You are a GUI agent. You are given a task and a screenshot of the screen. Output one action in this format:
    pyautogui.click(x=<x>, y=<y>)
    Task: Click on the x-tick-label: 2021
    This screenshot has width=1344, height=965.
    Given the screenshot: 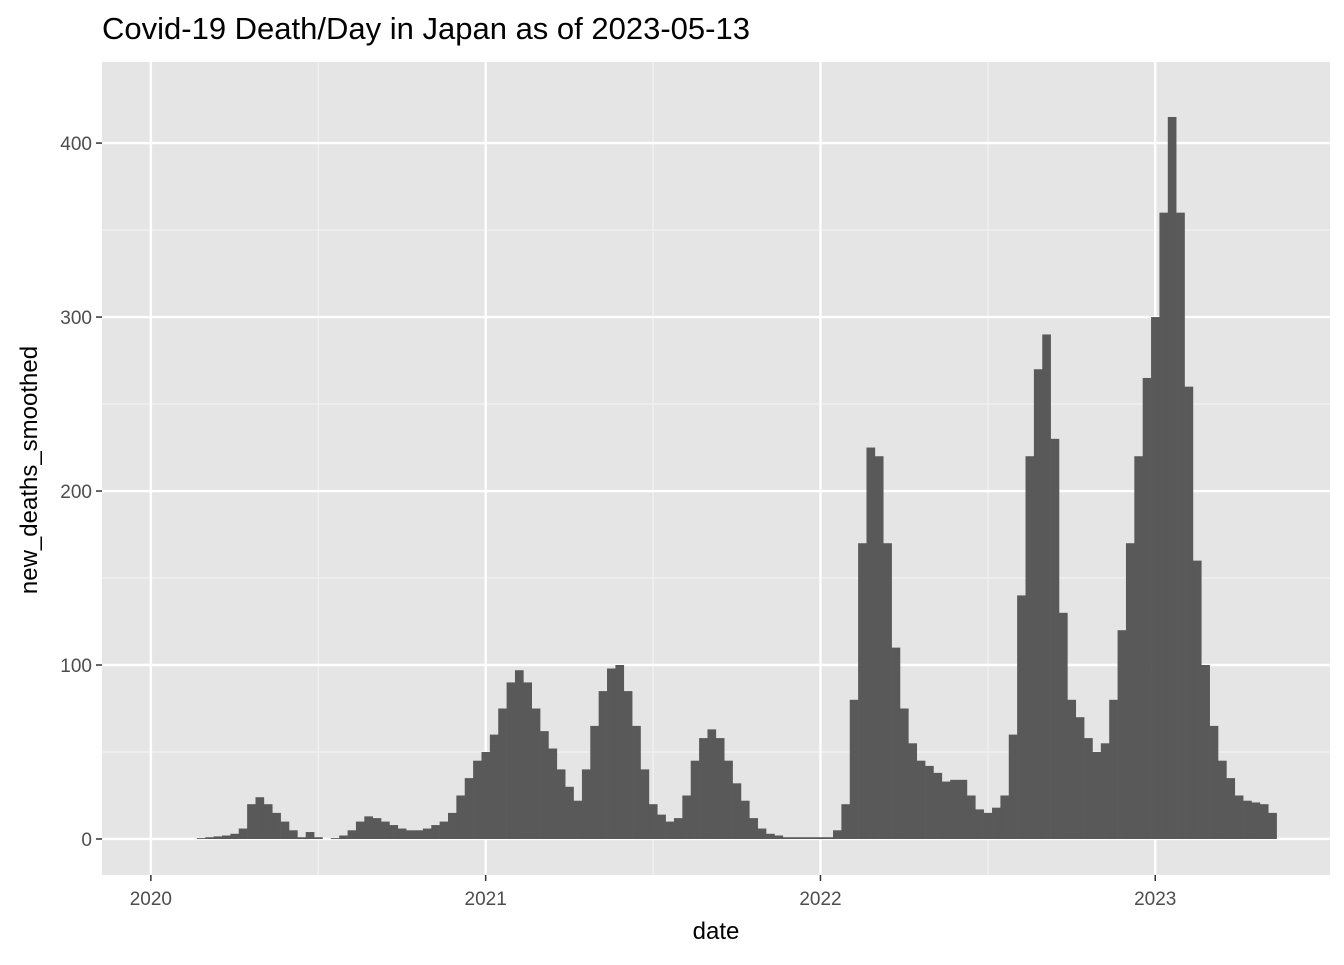 What is the action you would take?
    pyautogui.click(x=486, y=899)
    